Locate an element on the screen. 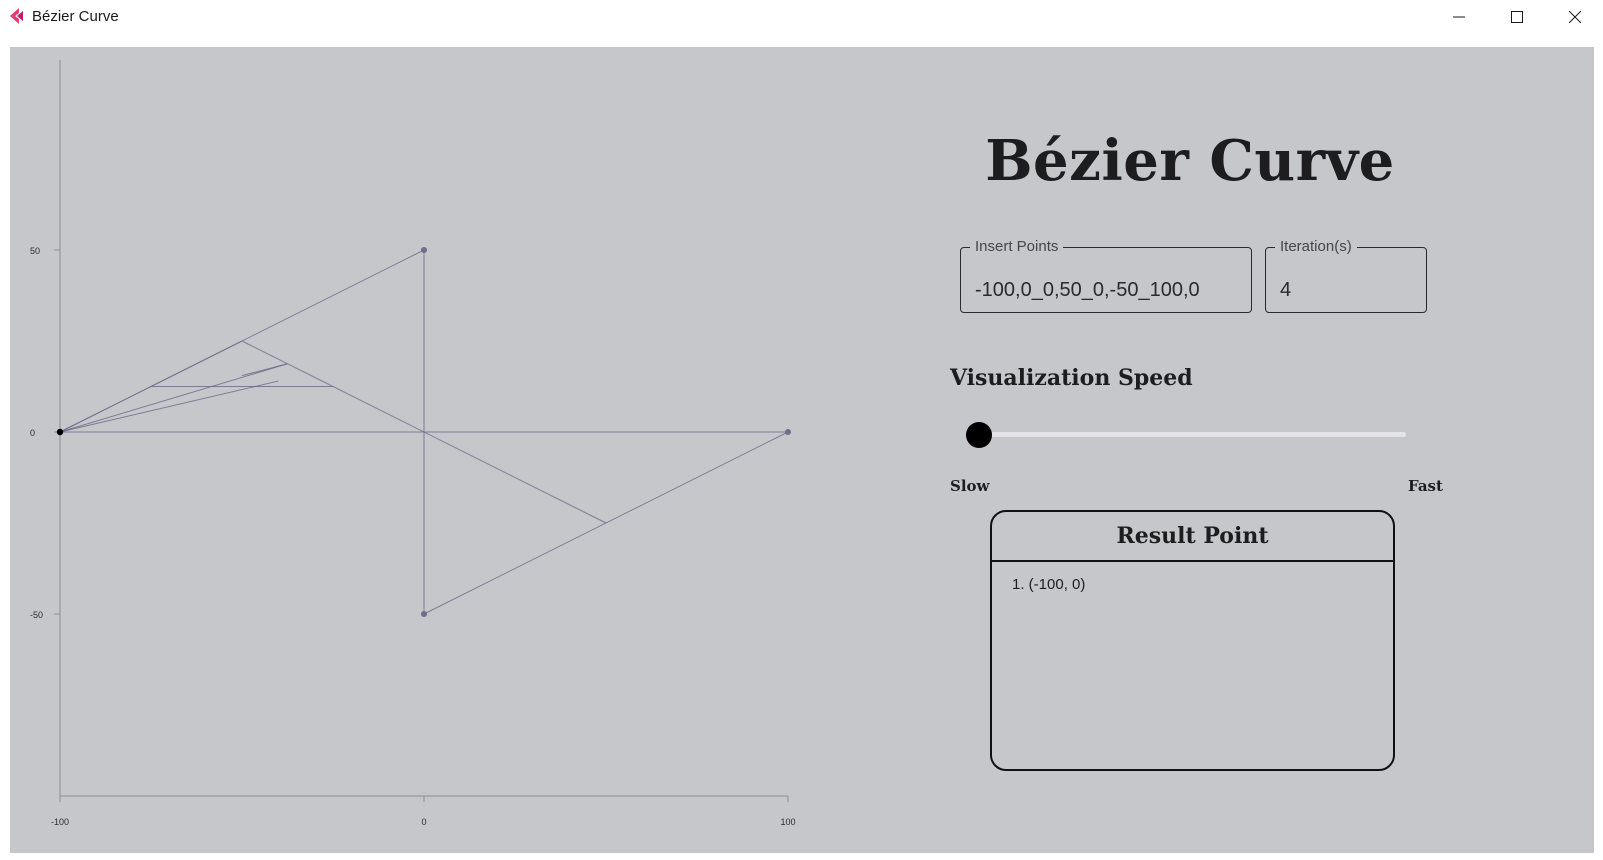 Image resolution: width=1603 pixels, height=860 pixels. close-icon is located at coordinates (1575, 17).